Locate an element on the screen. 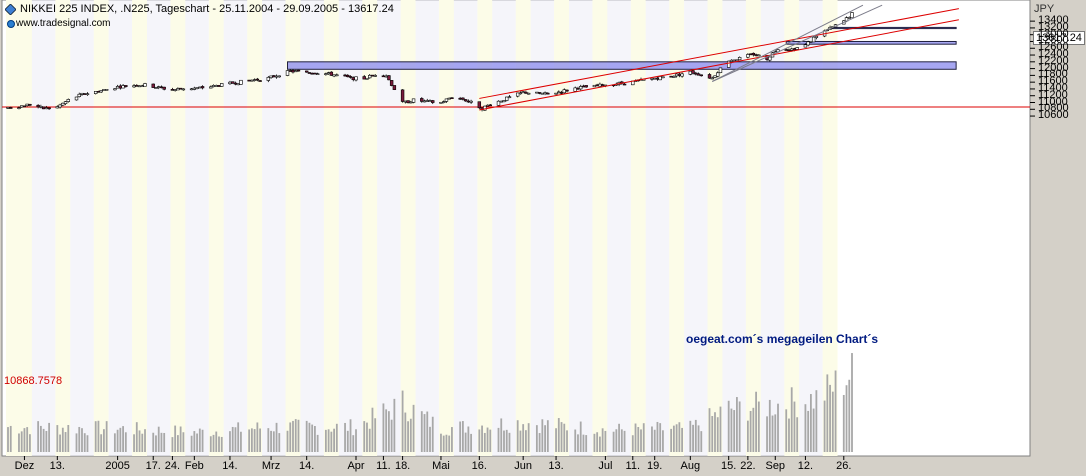 Image resolution: width=1086 pixels, height=476 pixels. y-tick-label: 13200 is located at coordinates (1053, 26).